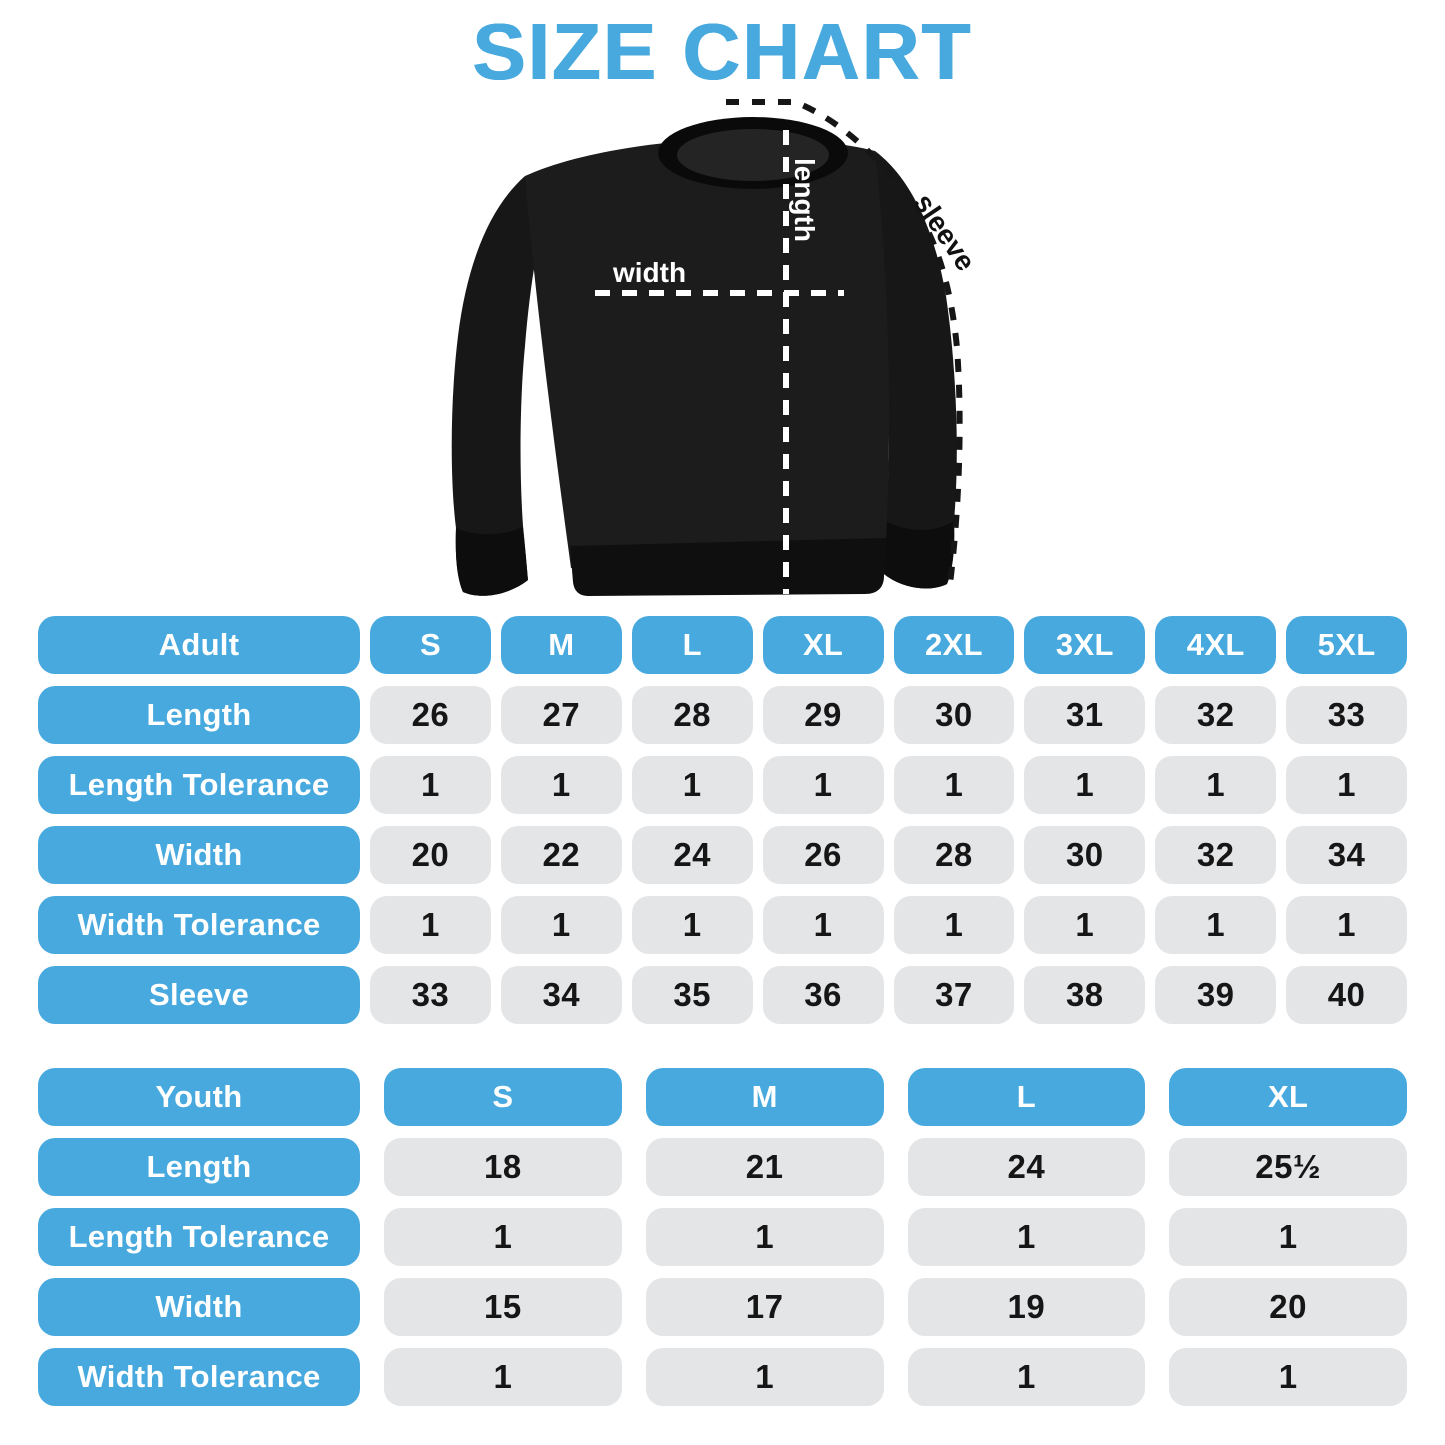  What do you see at coordinates (1216, 995) in the screenshot?
I see `value-cell: 39` at bounding box center [1216, 995].